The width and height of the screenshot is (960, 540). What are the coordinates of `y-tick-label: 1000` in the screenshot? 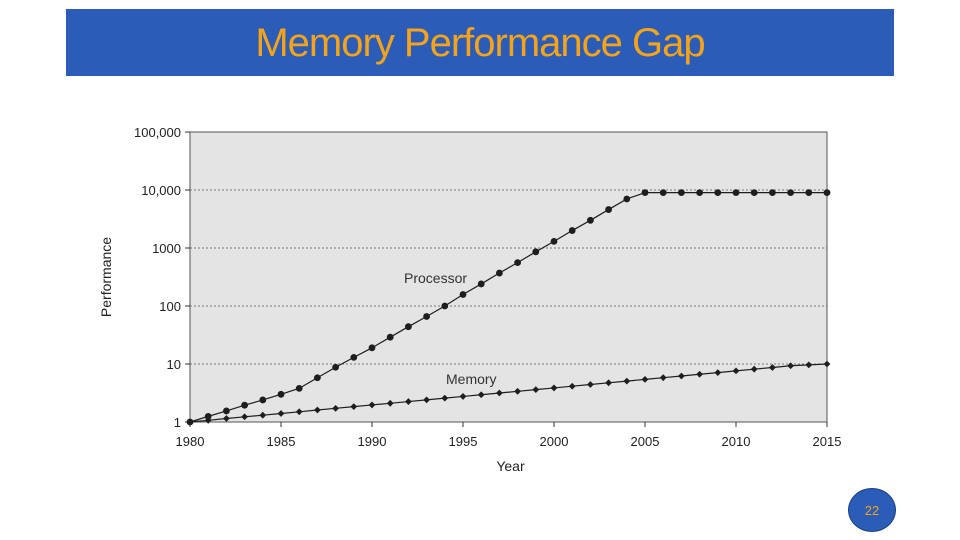 It's located at (166, 248).